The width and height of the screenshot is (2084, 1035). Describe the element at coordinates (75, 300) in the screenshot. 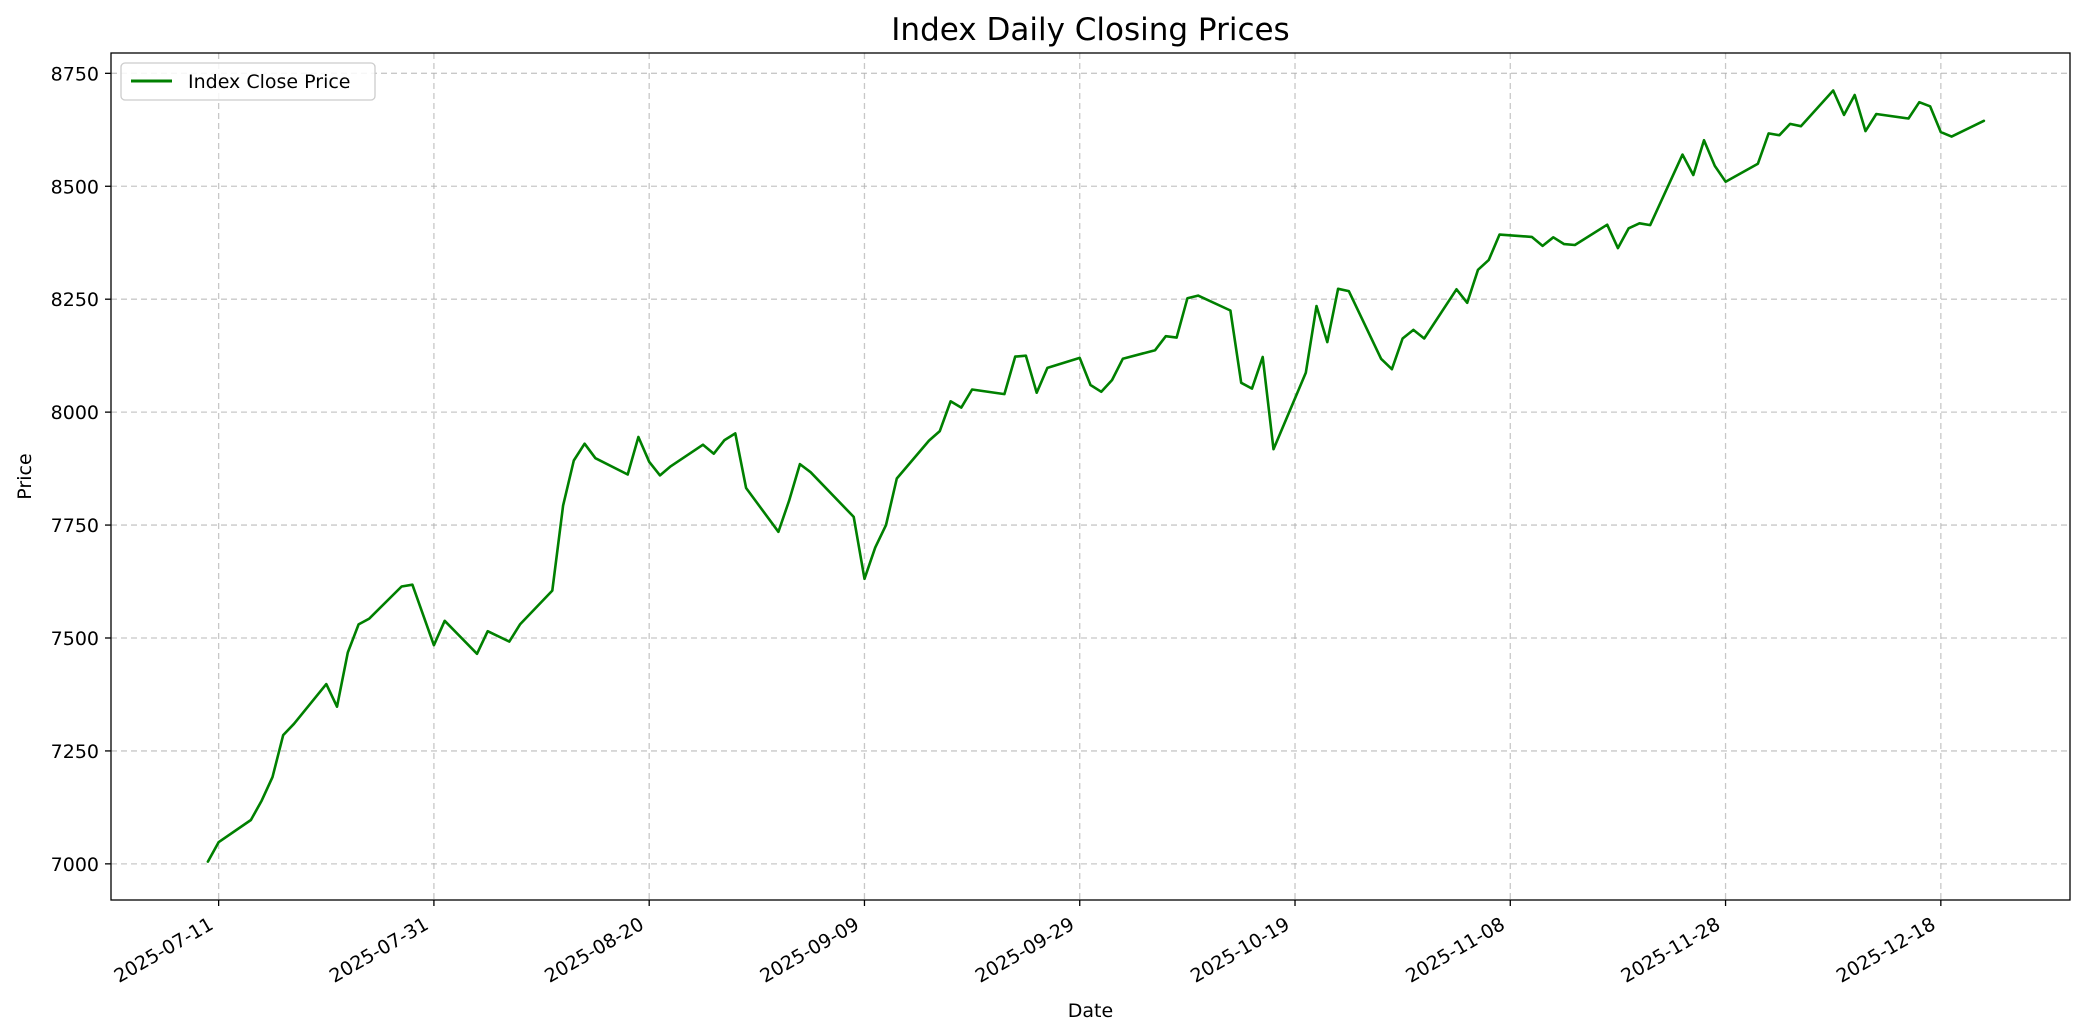

I see `y-tick-label: 8250` at that location.